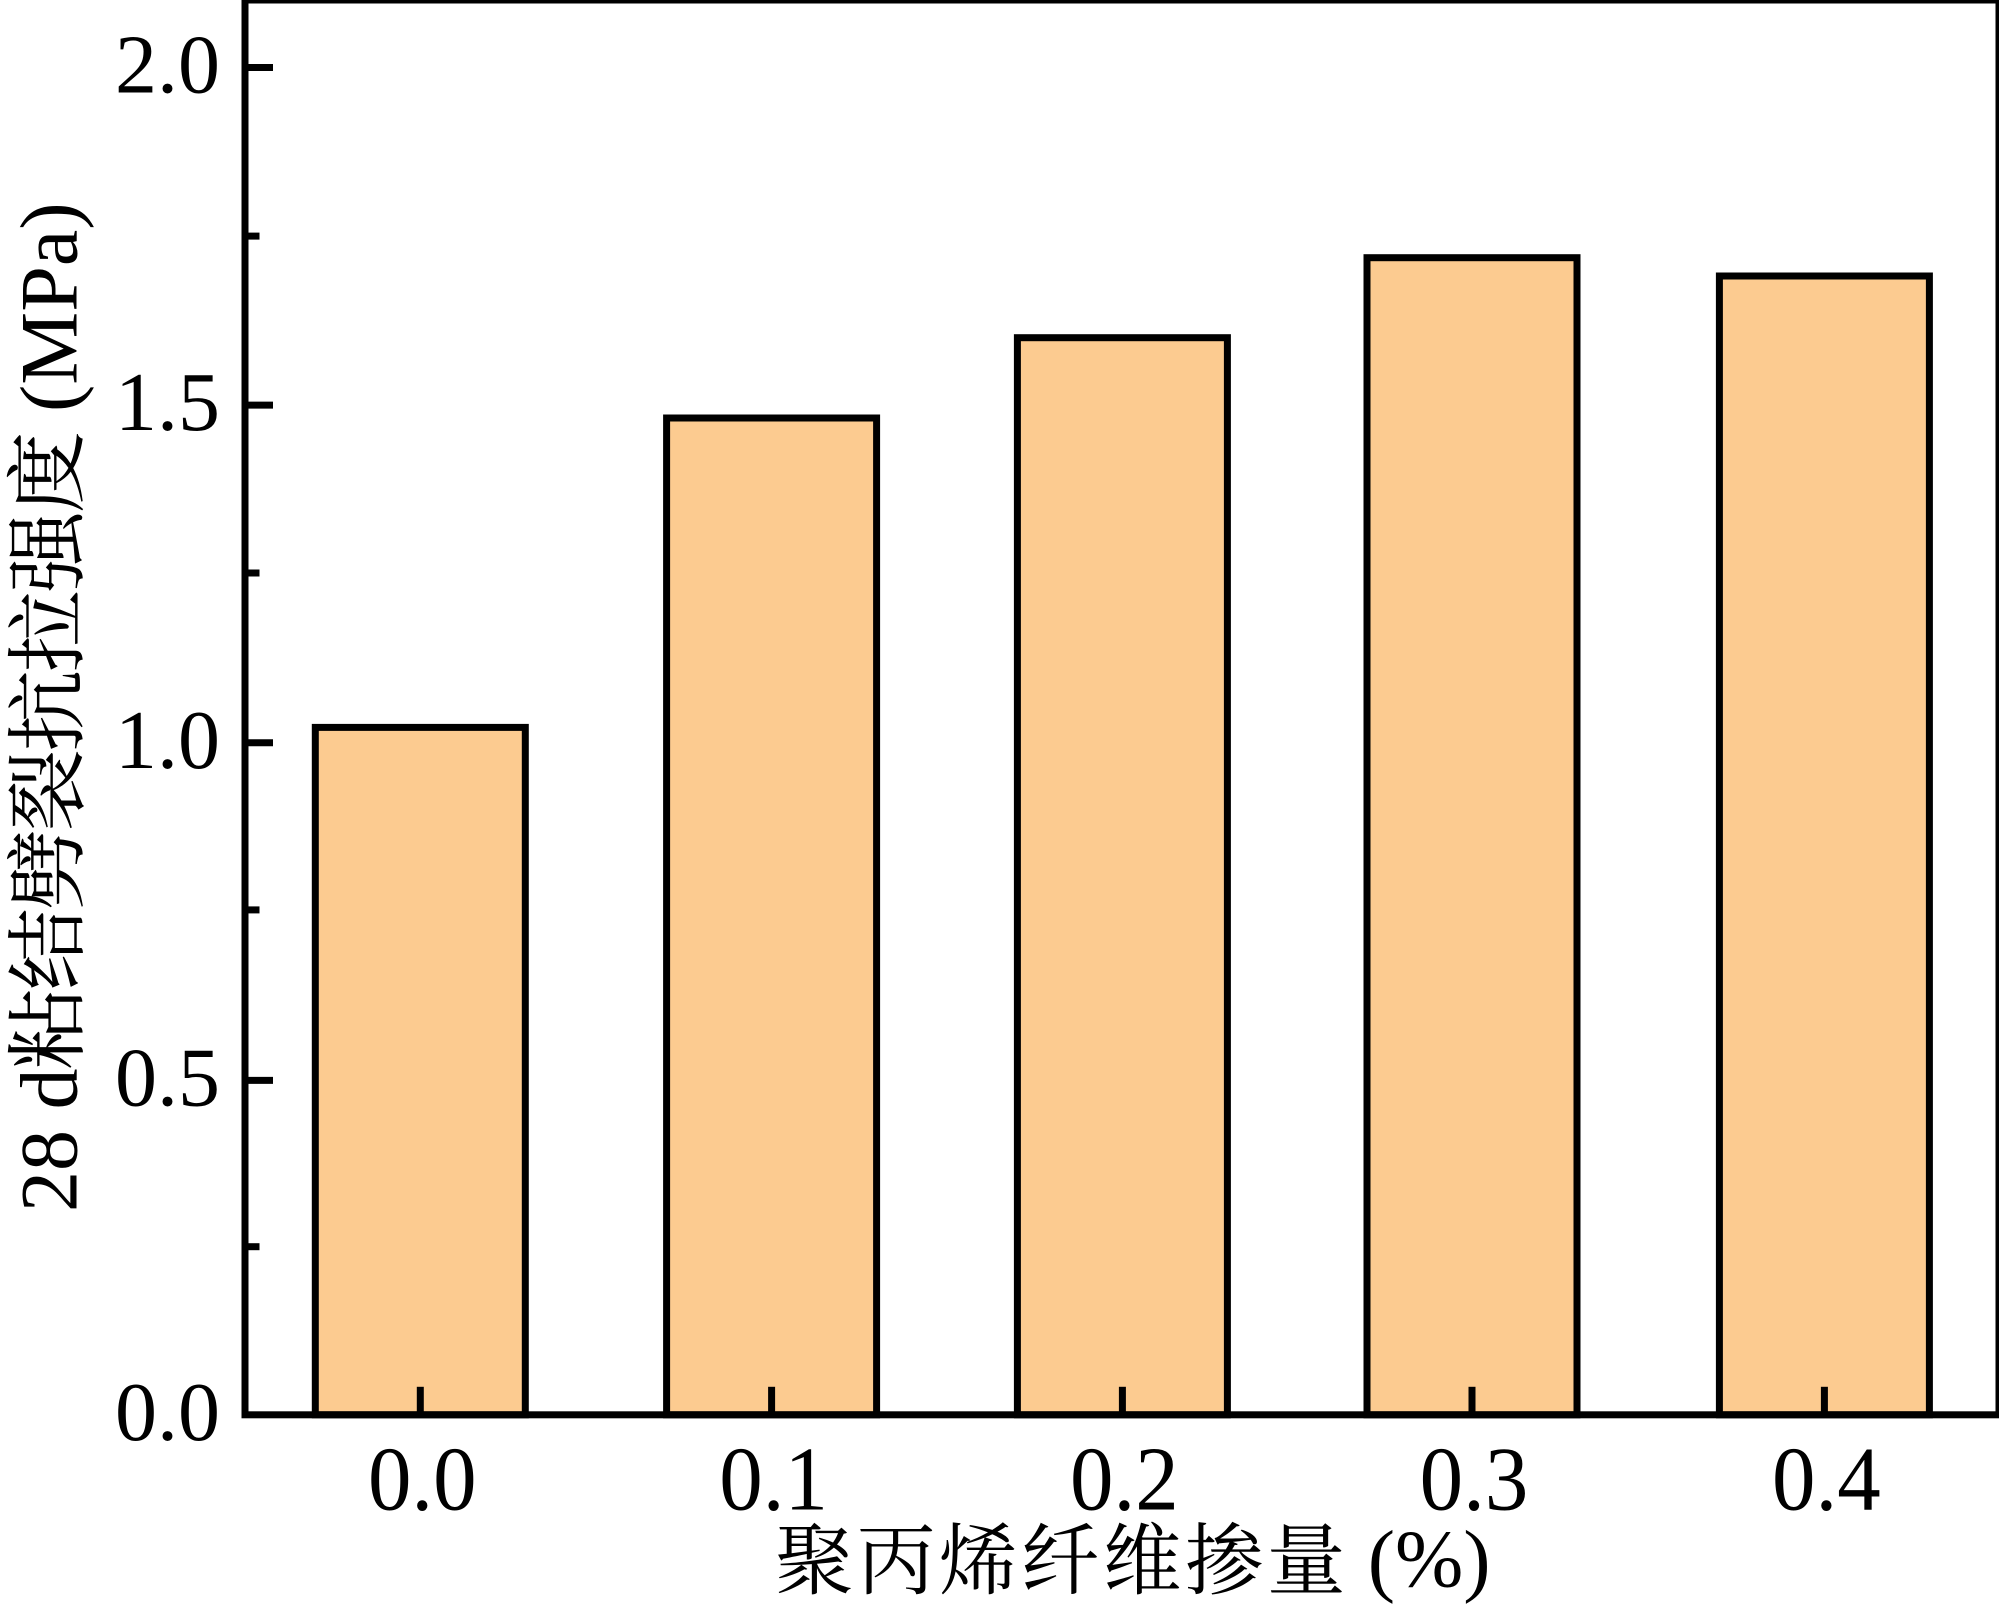 The height and width of the screenshot is (1615, 1999). Describe the element at coordinates (167, 402) in the screenshot. I see `svg-text: 1.5` at that location.